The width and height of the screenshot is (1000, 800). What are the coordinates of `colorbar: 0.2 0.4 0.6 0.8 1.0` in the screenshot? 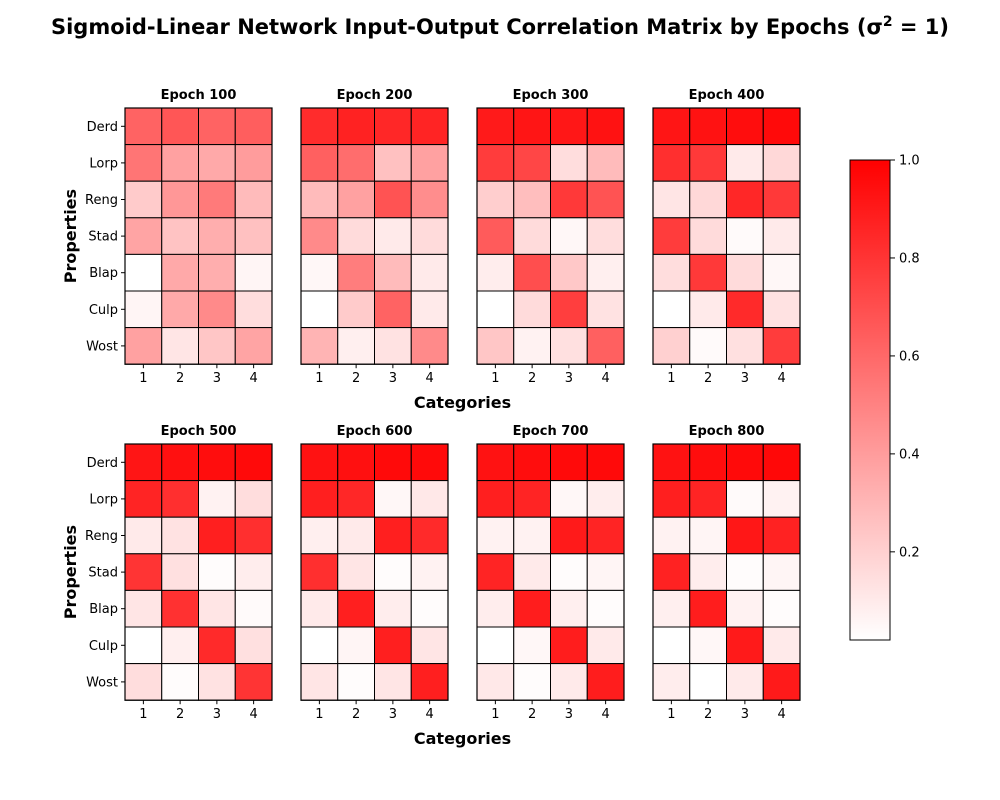 It's located at (884, 397).